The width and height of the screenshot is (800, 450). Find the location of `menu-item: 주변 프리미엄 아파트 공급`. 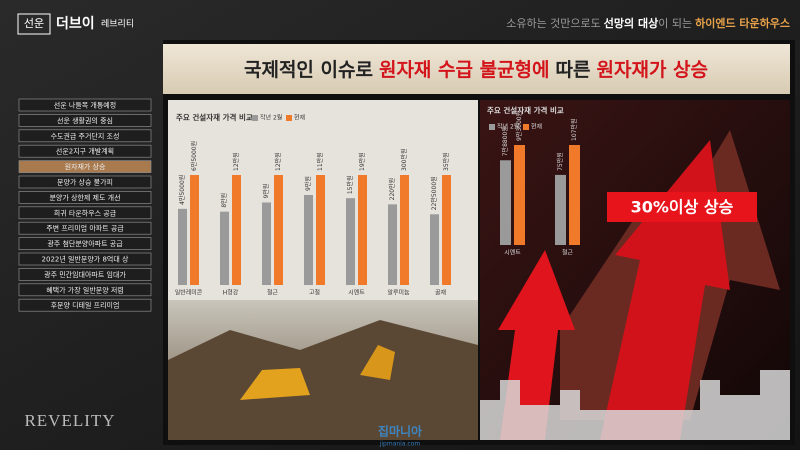

menu-item: 주변 프리미엄 아파트 공급 is located at coordinates (85, 228).